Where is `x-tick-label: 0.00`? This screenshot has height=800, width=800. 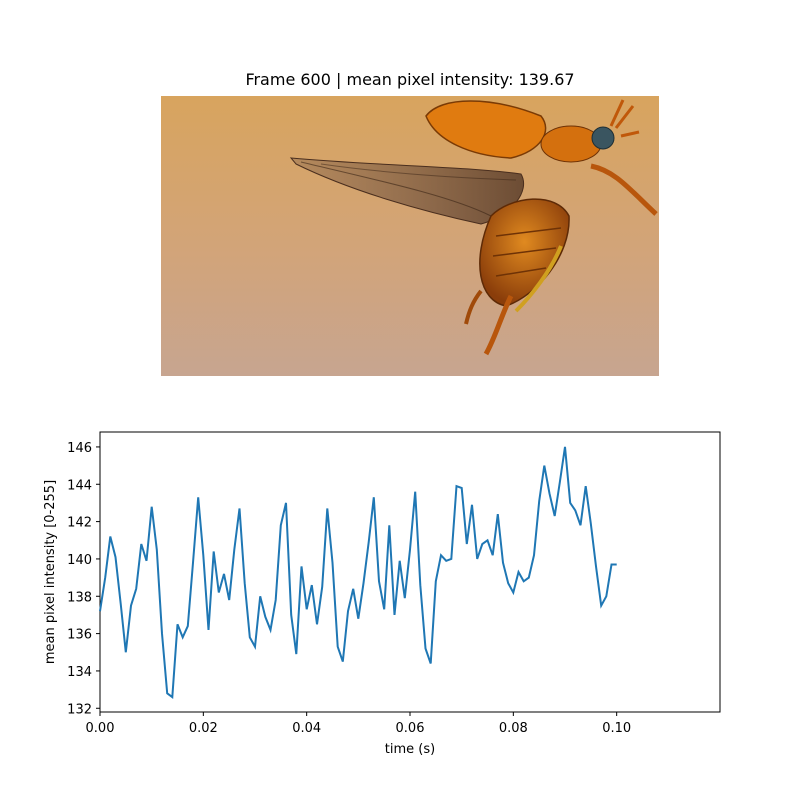
x-tick-label: 0.00 is located at coordinates (100, 728).